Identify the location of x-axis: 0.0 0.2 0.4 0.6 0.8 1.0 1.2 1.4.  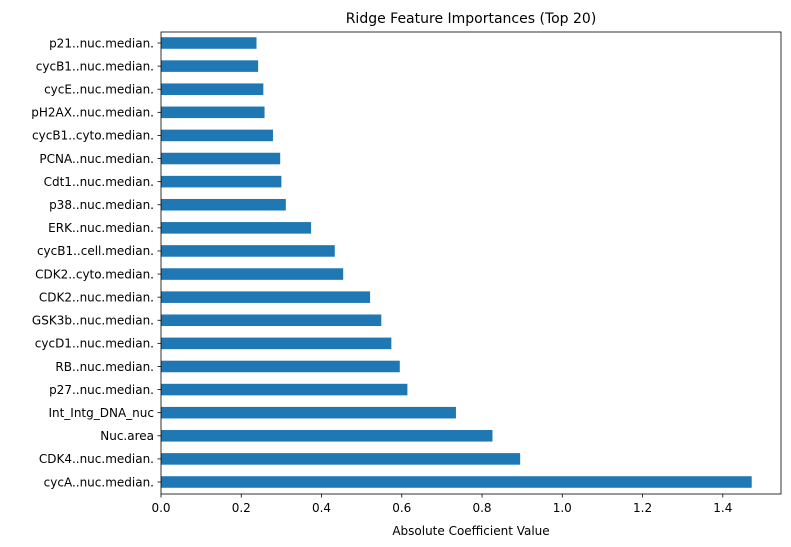
(441, 504).